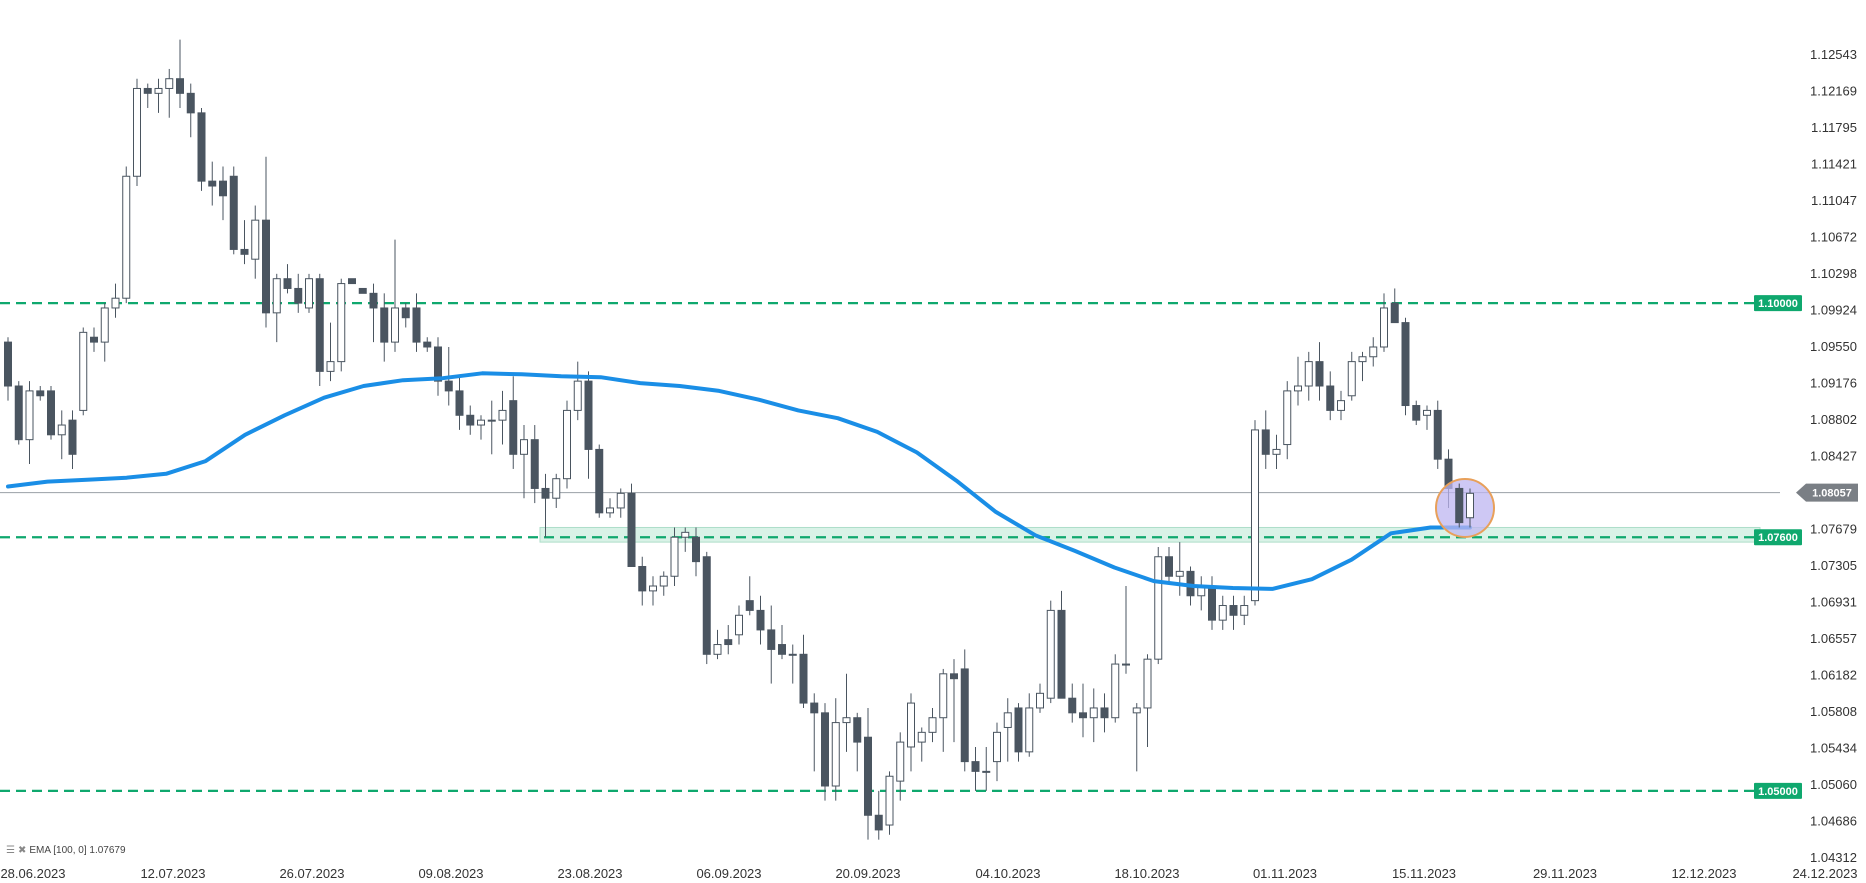  I want to click on y-tick-label: 1.07679, so click(1833, 529).